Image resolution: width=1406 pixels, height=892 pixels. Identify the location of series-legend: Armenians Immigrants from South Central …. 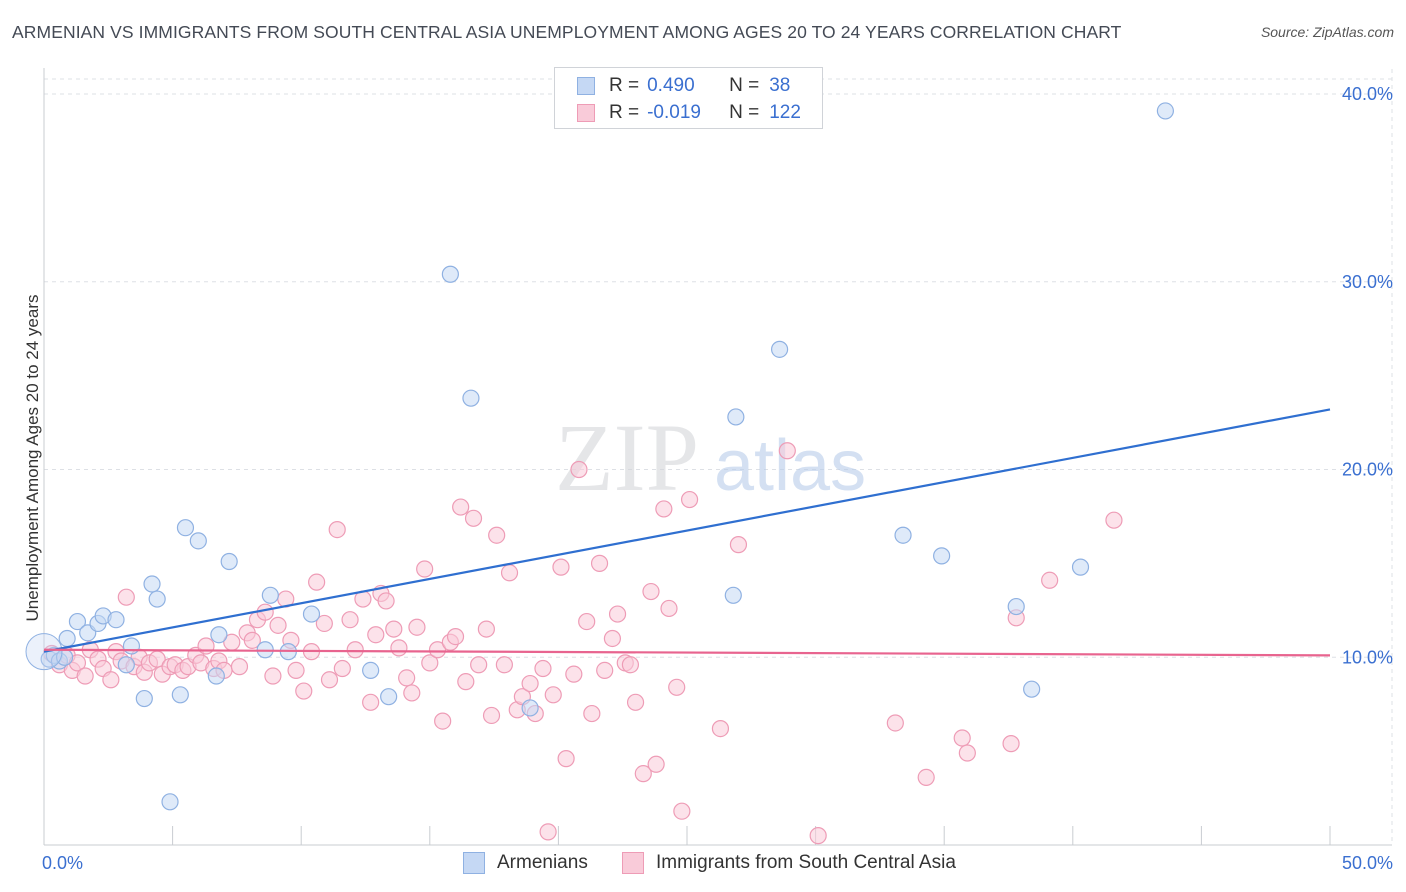
(703, 864).